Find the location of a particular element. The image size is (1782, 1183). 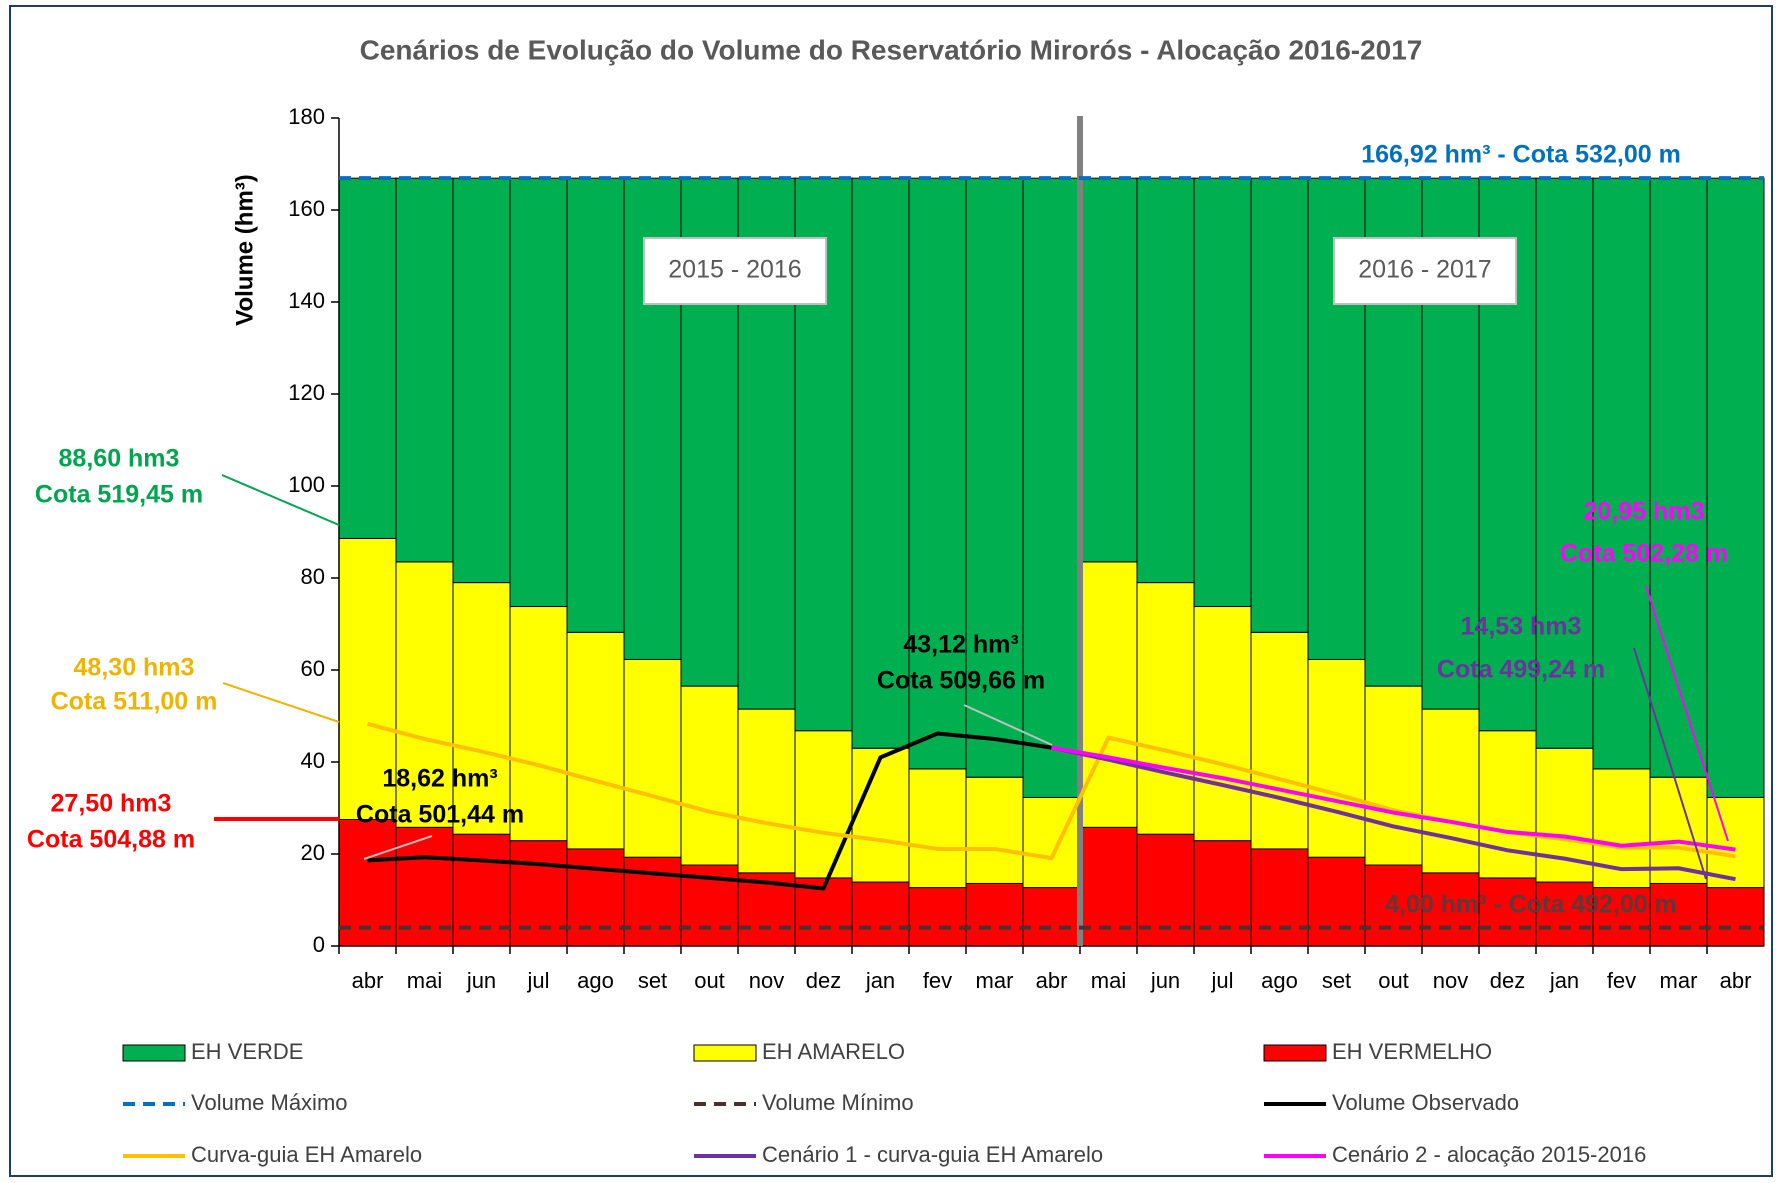

period-label: 2016 - 2017 is located at coordinates (1424, 270).